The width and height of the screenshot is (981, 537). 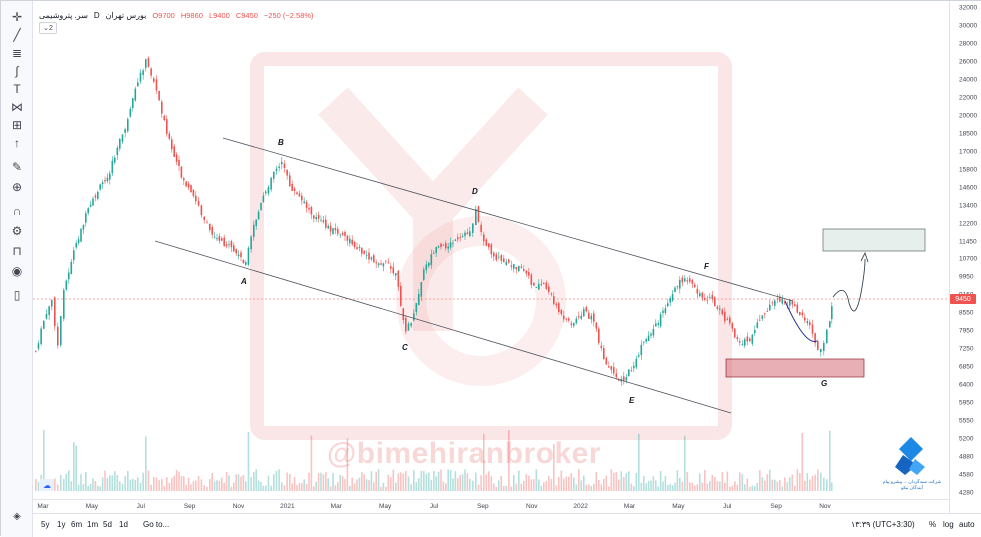 I want to click on ruler-icon: ✎, so click(x=17, y=167).